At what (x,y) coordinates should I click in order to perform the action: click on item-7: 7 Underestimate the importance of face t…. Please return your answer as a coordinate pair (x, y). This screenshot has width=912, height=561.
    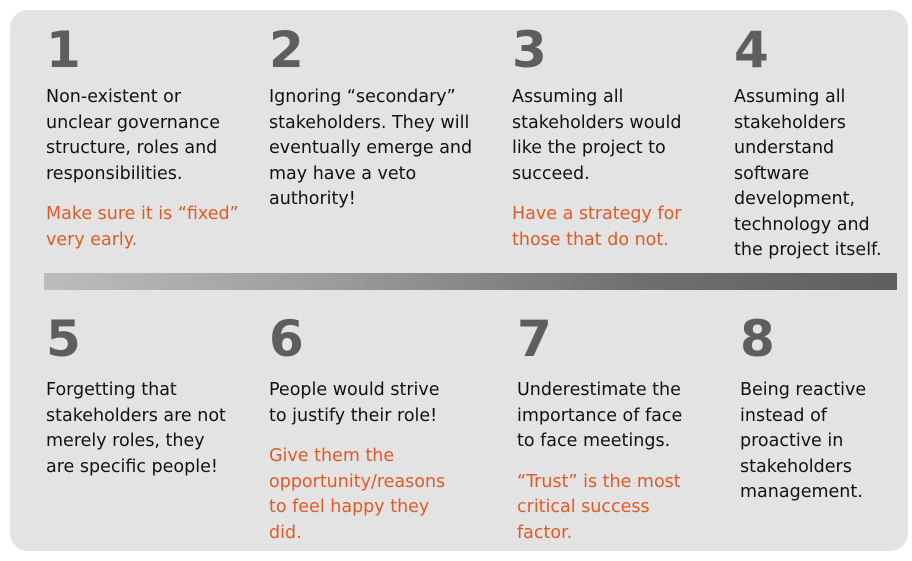
    Looking at the image, I should click on (607, 430).